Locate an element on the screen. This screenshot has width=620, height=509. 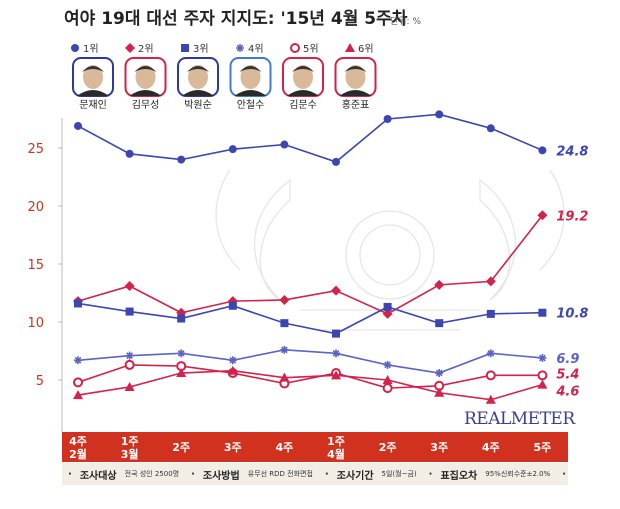
y-tick-label: 10 is located at coordinates (35, 323).